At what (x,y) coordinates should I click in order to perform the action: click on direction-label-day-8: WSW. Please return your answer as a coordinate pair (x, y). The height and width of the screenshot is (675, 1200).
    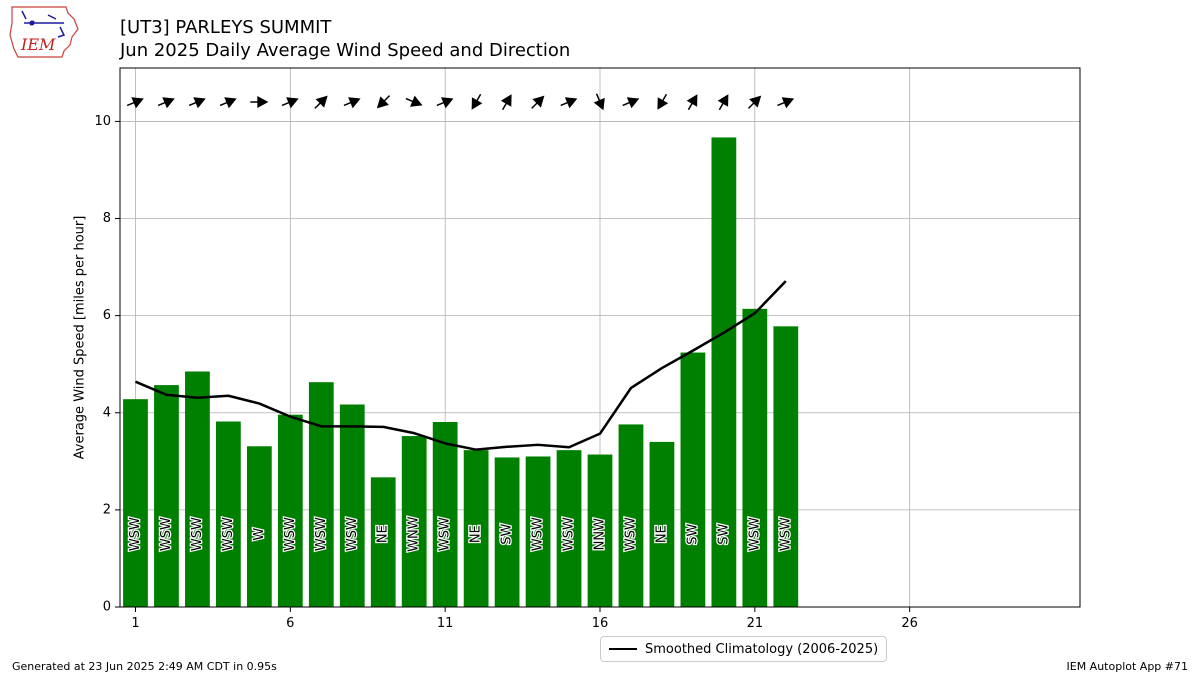
    Looking at the image, I should click on (352, 534).